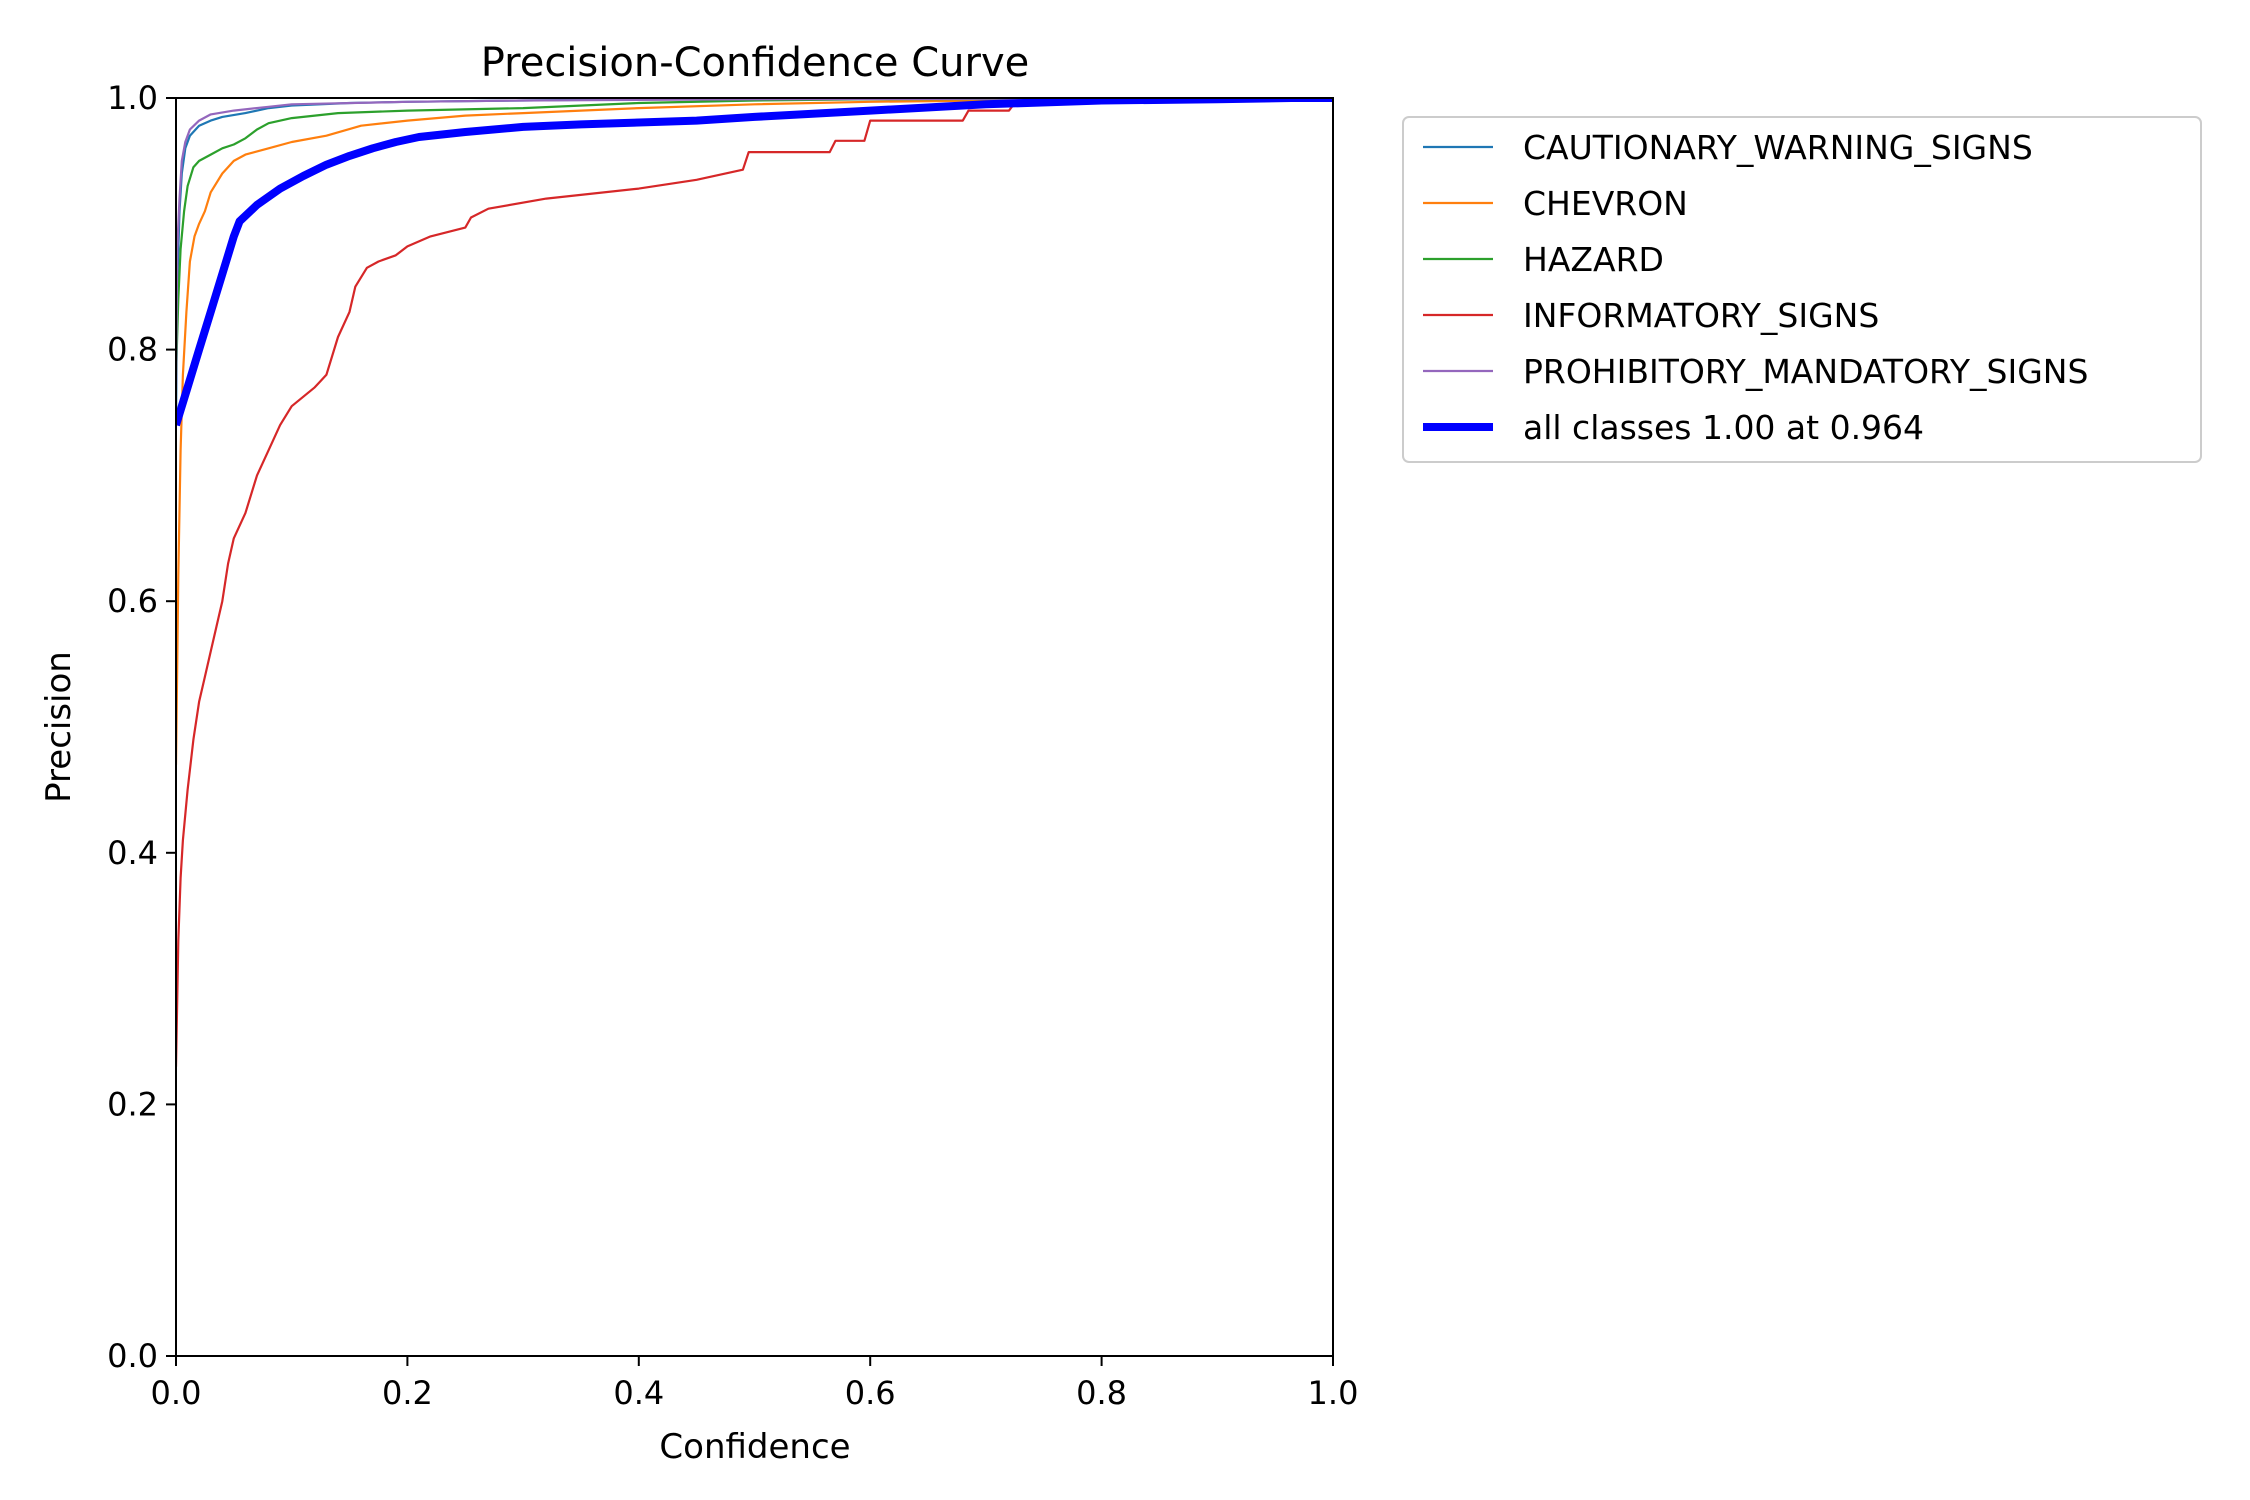 The width and height of the screenshot is (2250, 1500). Describe the element at coordinates (176, 1393) in the screenshot. I see `x-tick-label: 0.0` at that location.